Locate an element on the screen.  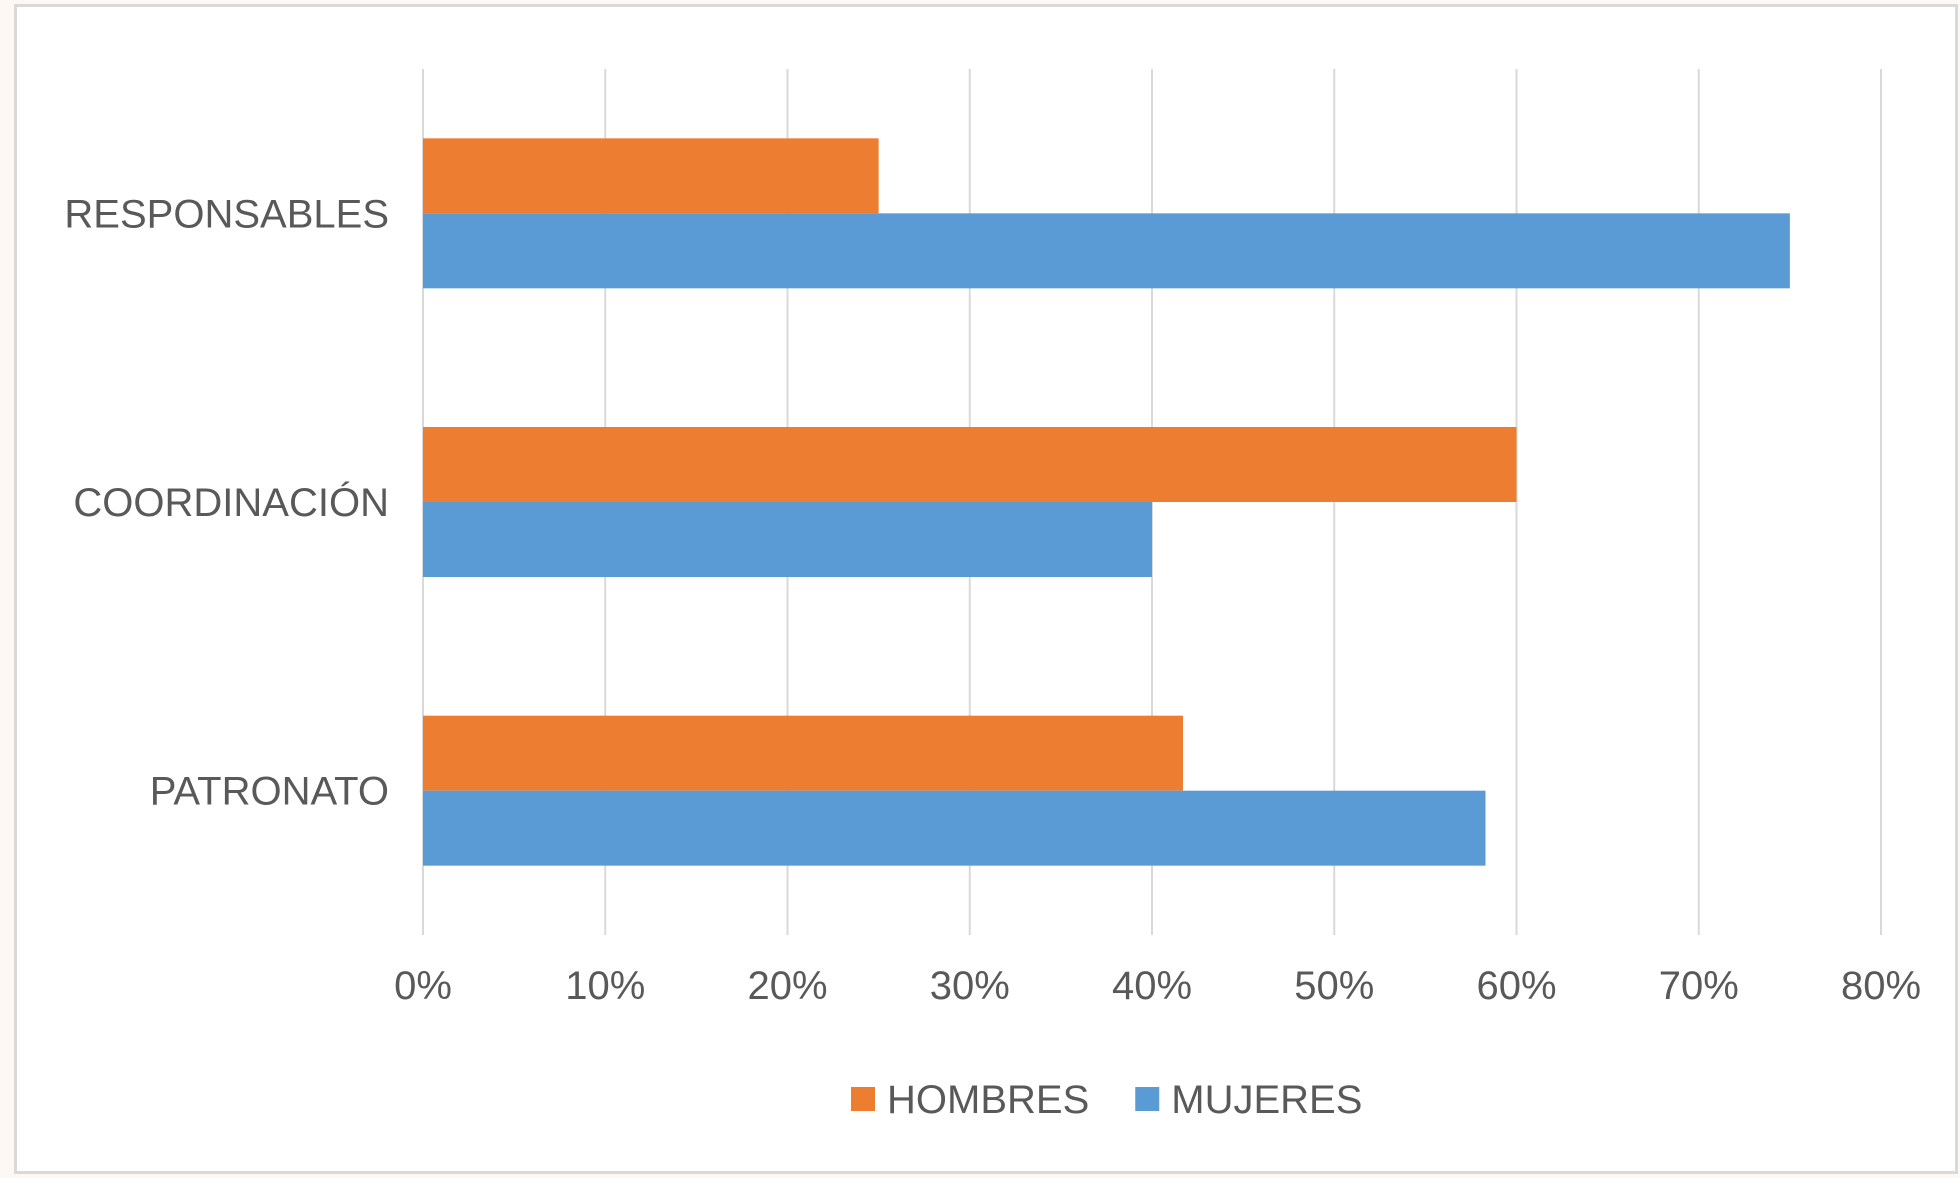
x-tick-label: 60% is located at coordinates (1516, 986).